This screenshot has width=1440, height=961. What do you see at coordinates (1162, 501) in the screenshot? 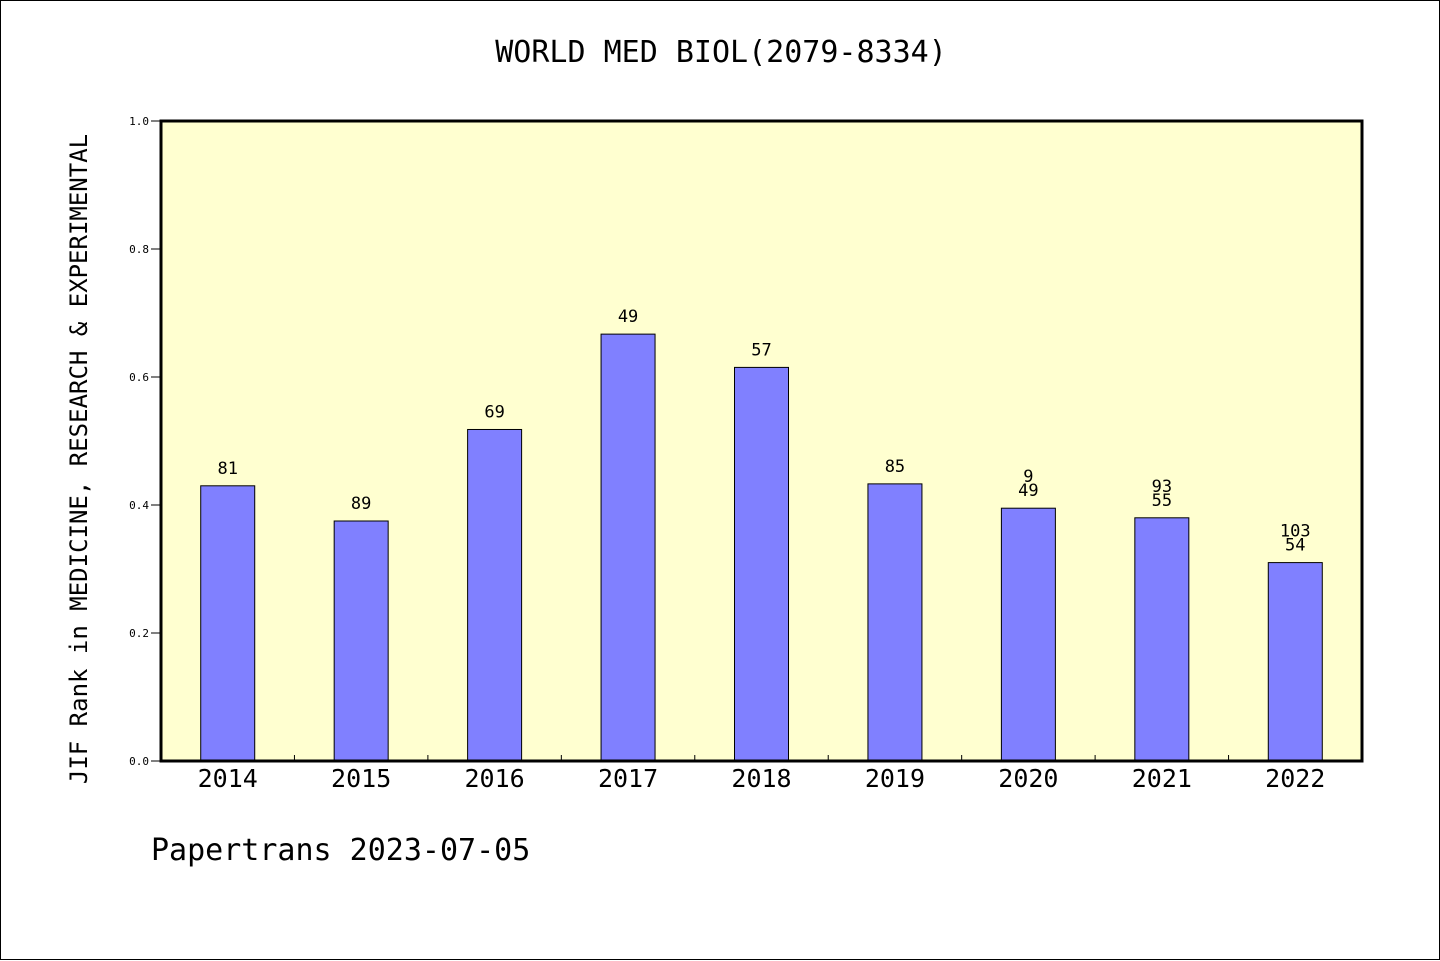
I see `bar-value-label: 55` at bounding box center [1162, 501].